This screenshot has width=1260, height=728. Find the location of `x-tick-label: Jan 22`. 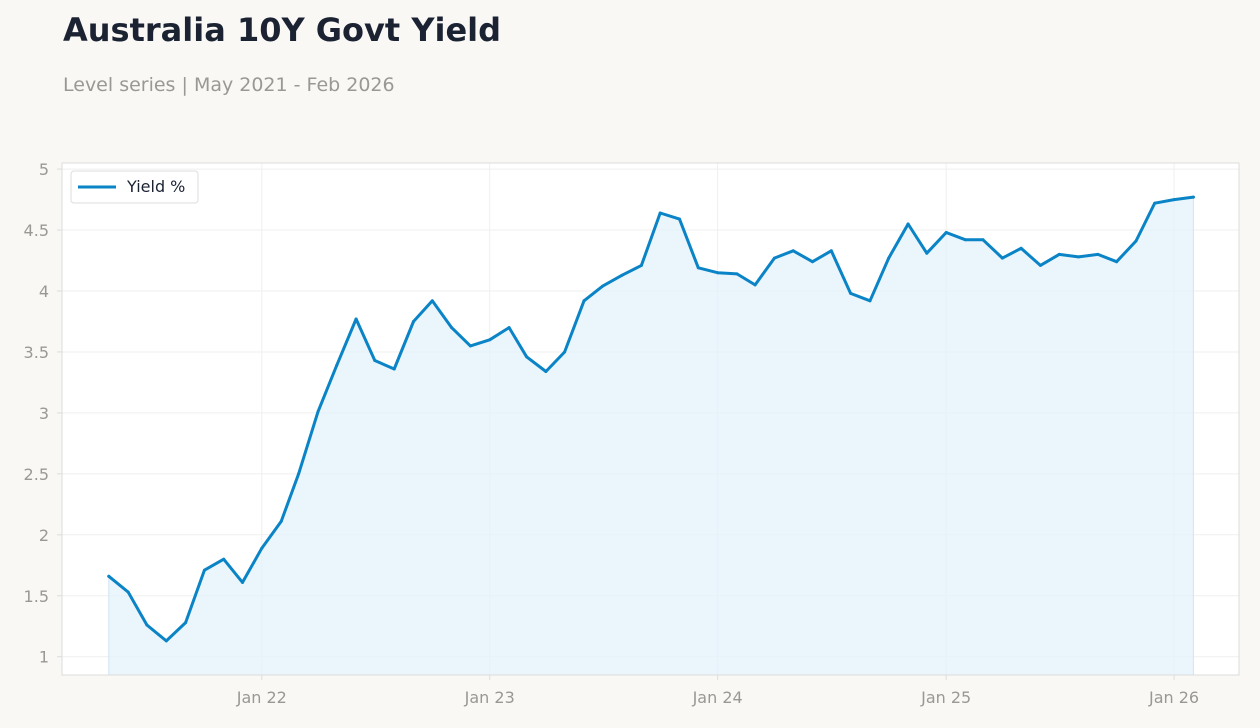

x-tick-label: Jan 22 is located at coordinates (261, 697).